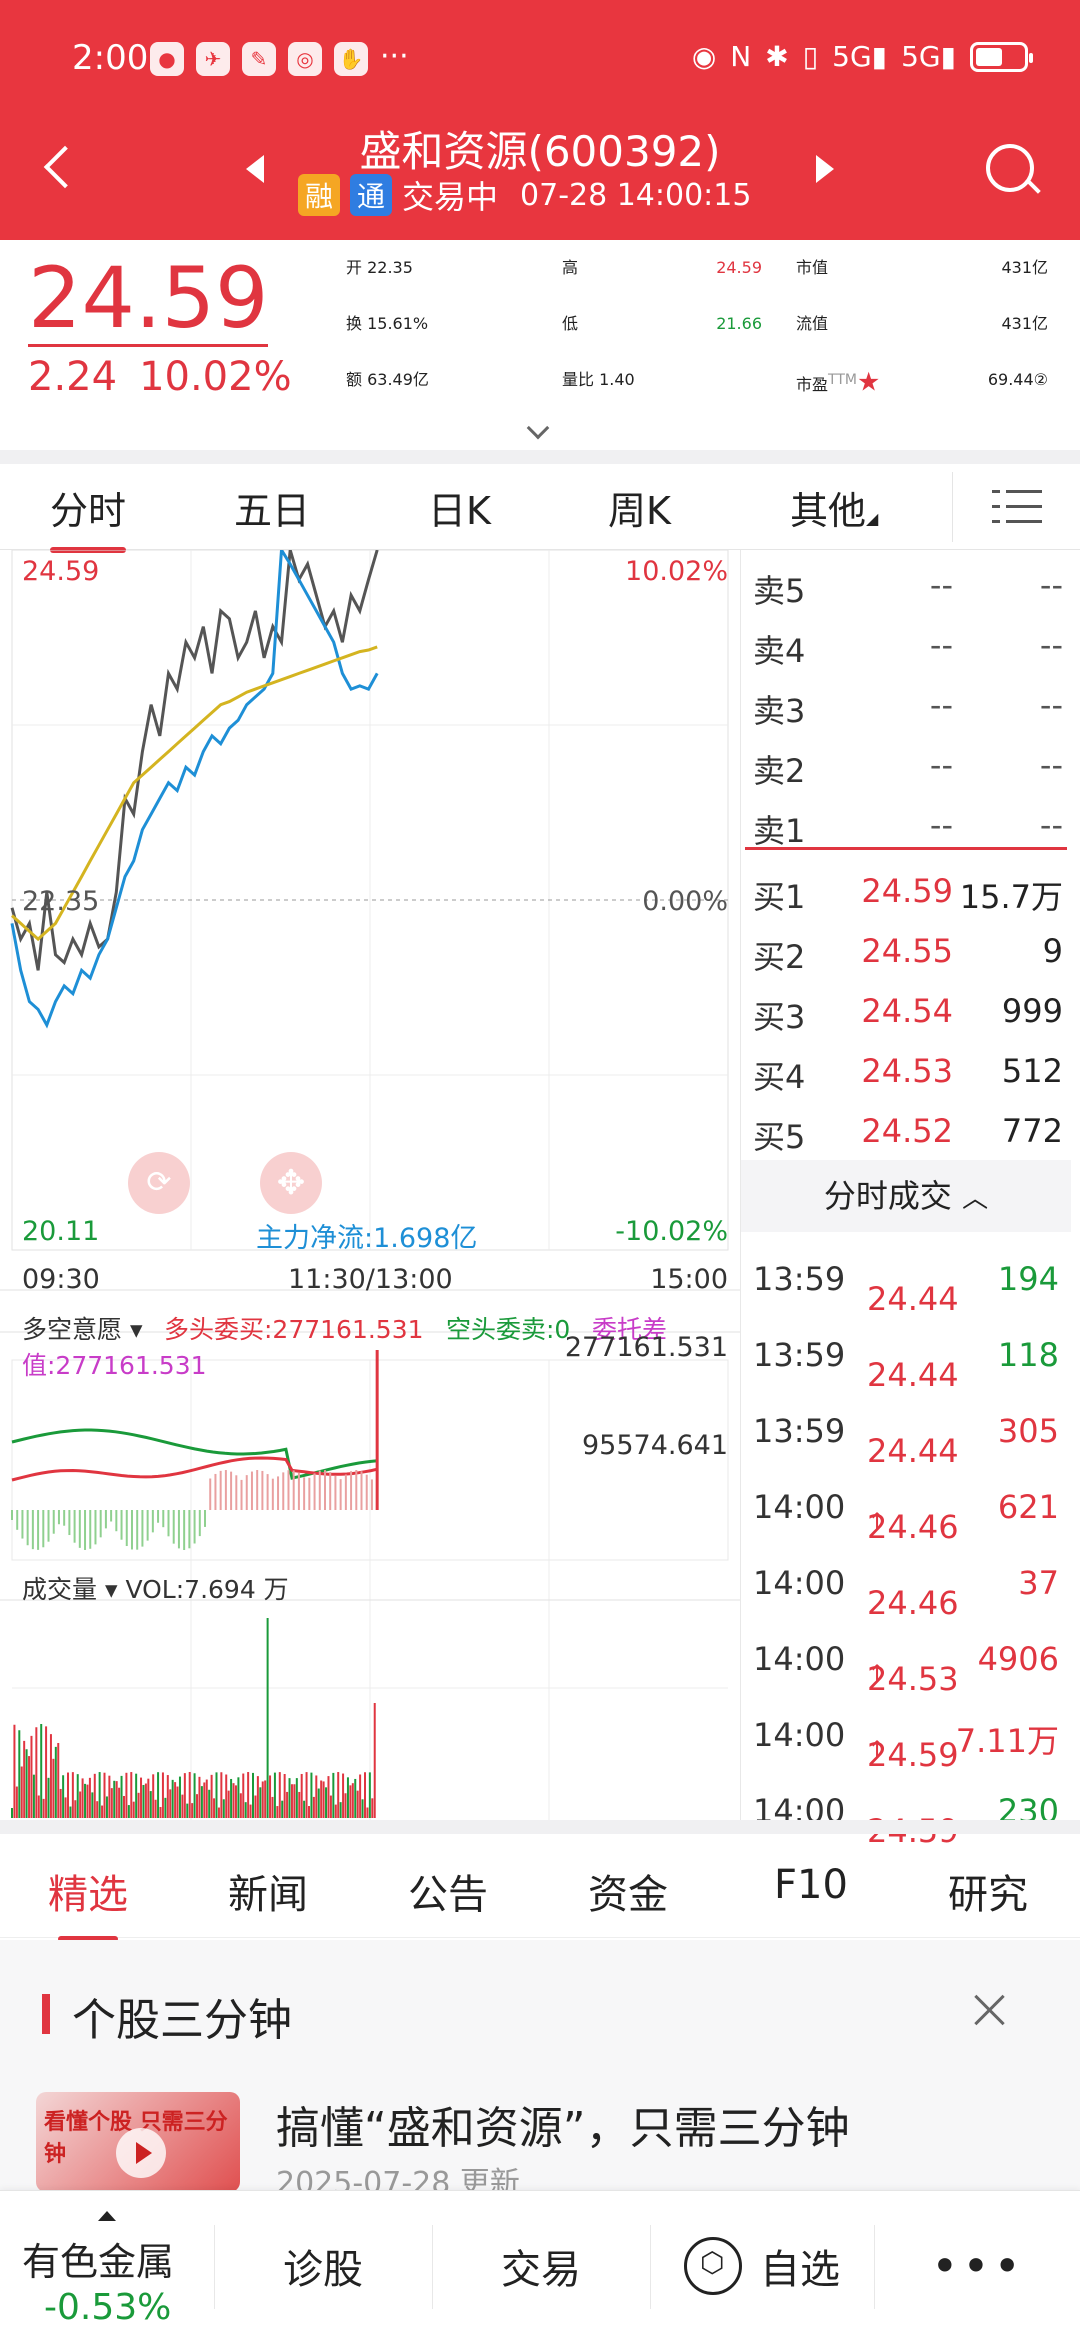  What do you see at coordinates (61, 1231) in the screenshot?
I see `axis-price-low: 20.11` at bounding box center [61, 1231].